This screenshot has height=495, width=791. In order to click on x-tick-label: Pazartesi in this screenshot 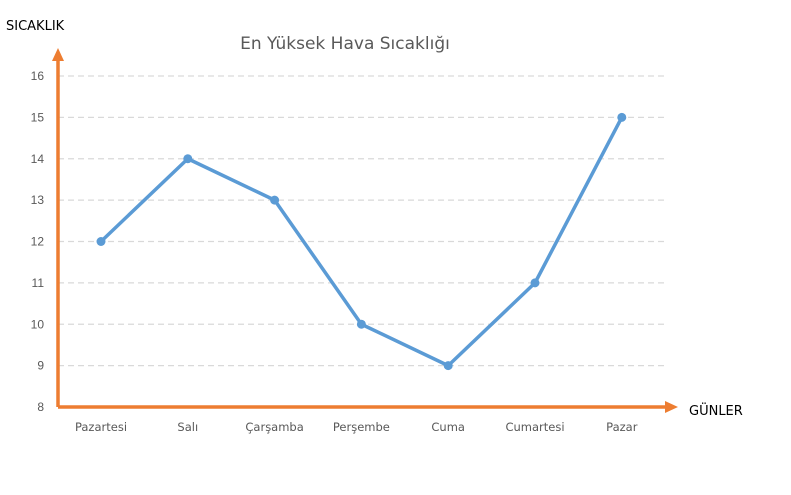, I will do `click(101, 427)`.